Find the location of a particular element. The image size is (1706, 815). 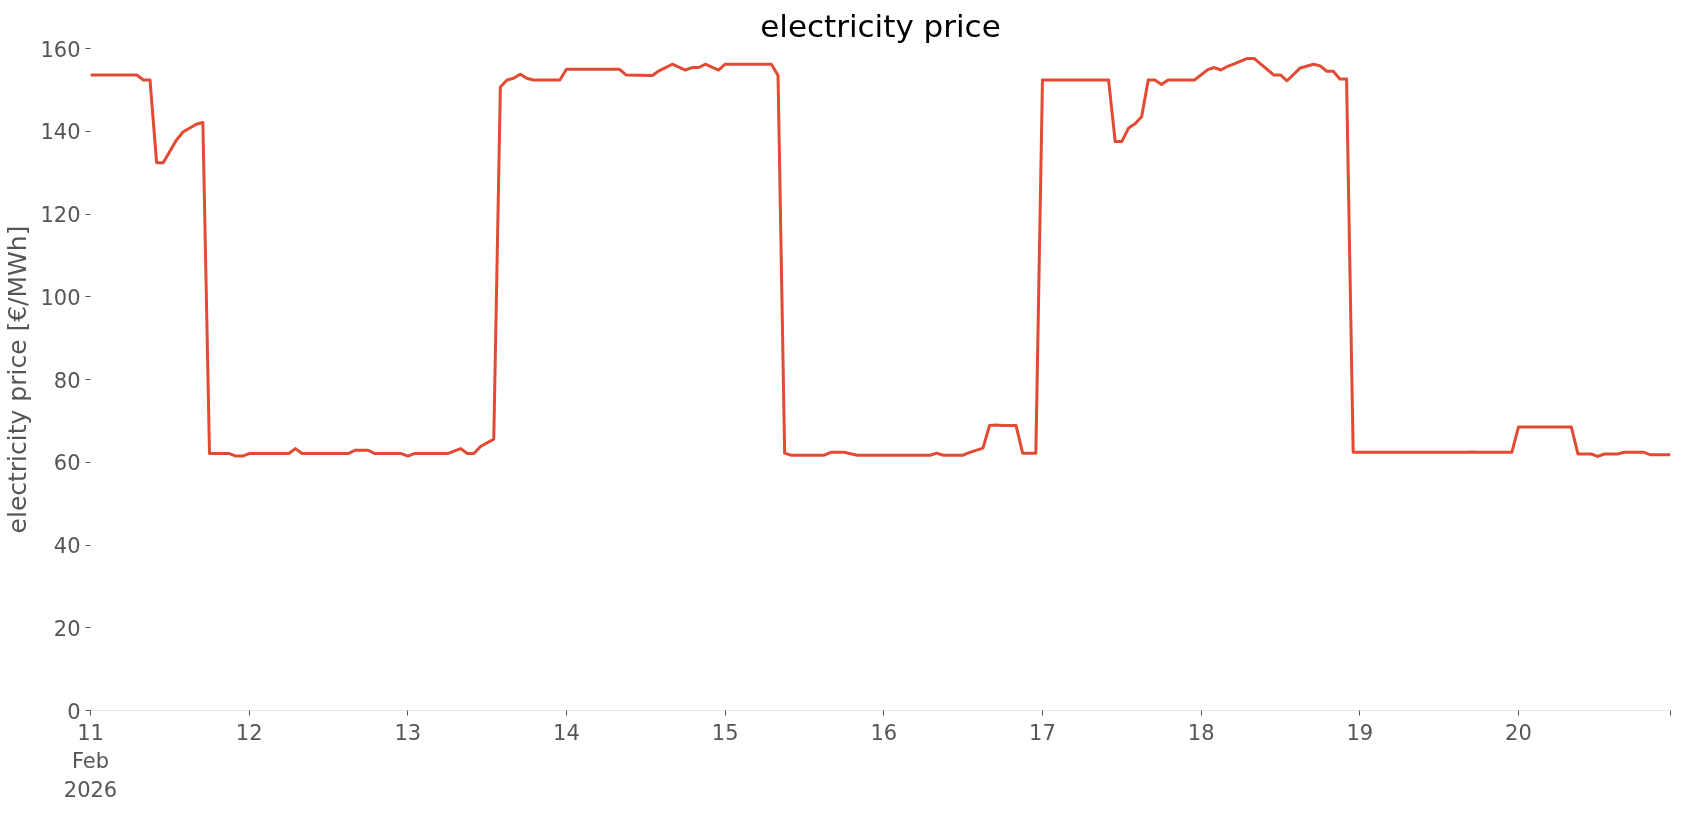

x-tick-label: 14 is located at coordinates (566, 732).